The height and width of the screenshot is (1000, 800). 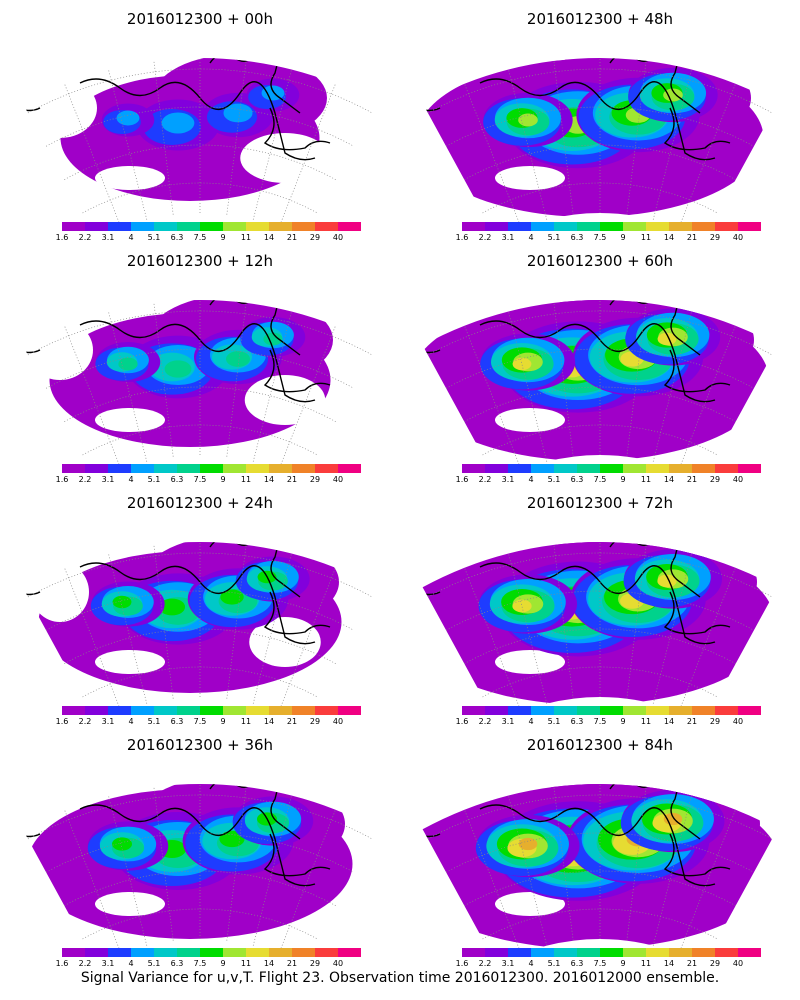 What do you see at coordinates (600, 745) in the screenshot?
I see `panel-title: 2016012300 + 84h` at bounding box center [600, 745].